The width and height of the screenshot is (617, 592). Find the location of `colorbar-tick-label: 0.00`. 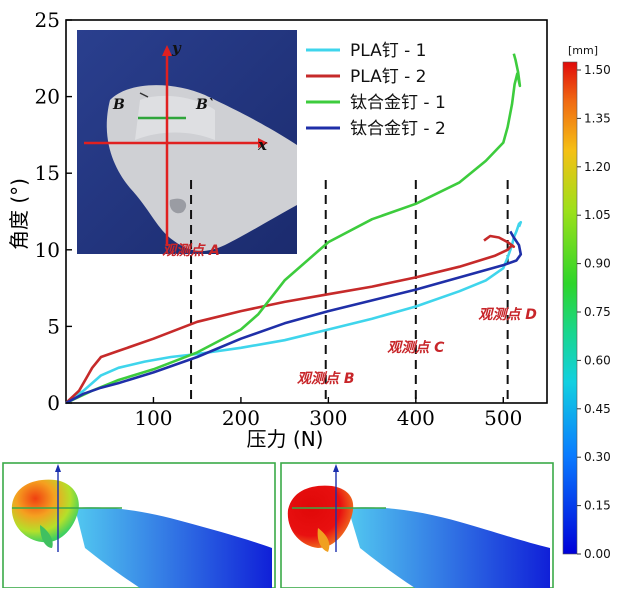

colorbar-tick-label: 0.00 is located at coordinates (597, 554).